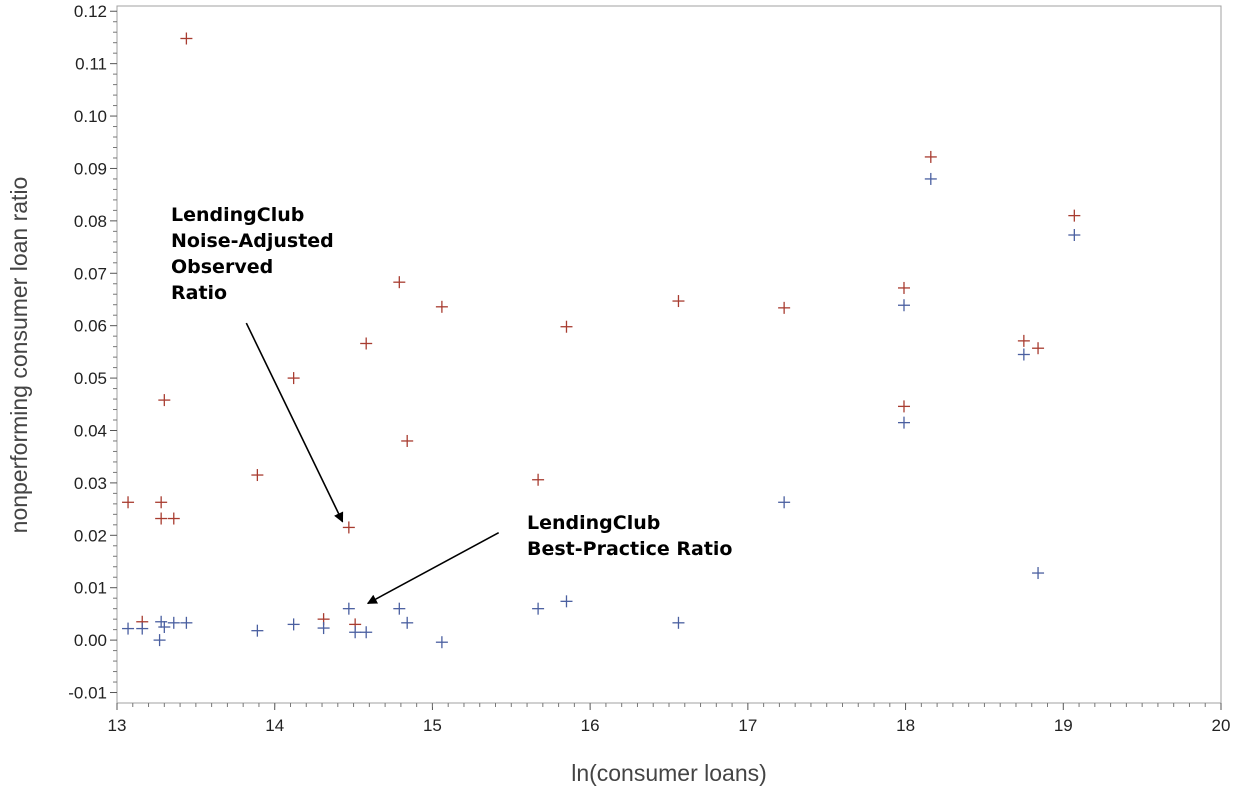 Image resolution: width=1247 pixels, height=789 pixels. I want to click on annotation-2: LendingClub Best-Practice Ratio, so click(549, 558).